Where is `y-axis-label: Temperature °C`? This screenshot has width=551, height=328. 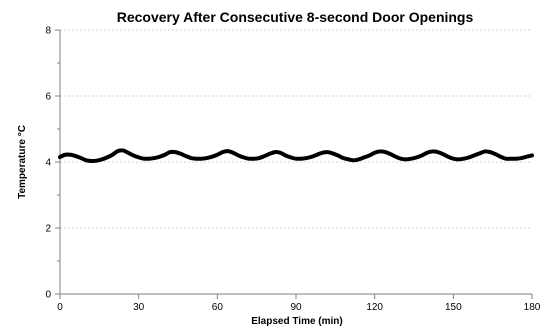
y-axis-label: Temperature °C is located at coordinates (22, 162).